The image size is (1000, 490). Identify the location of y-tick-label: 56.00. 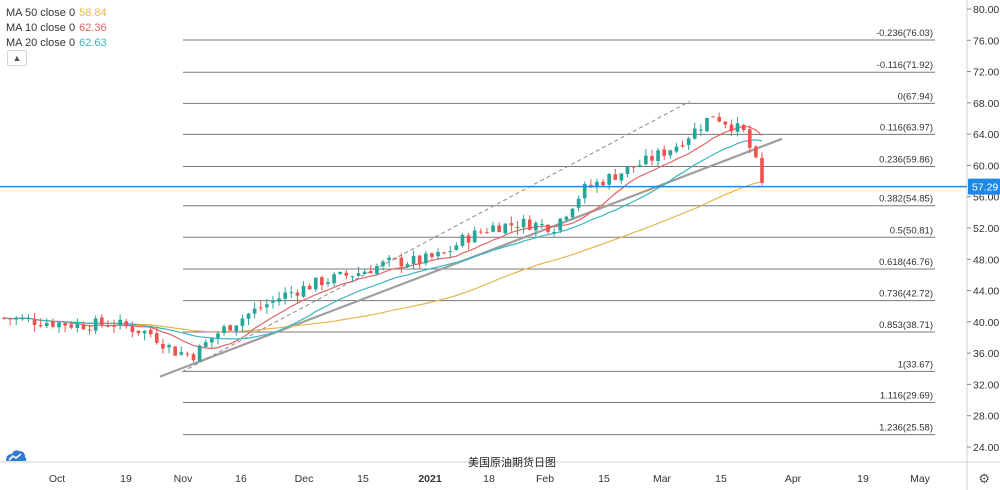
(986, 198).